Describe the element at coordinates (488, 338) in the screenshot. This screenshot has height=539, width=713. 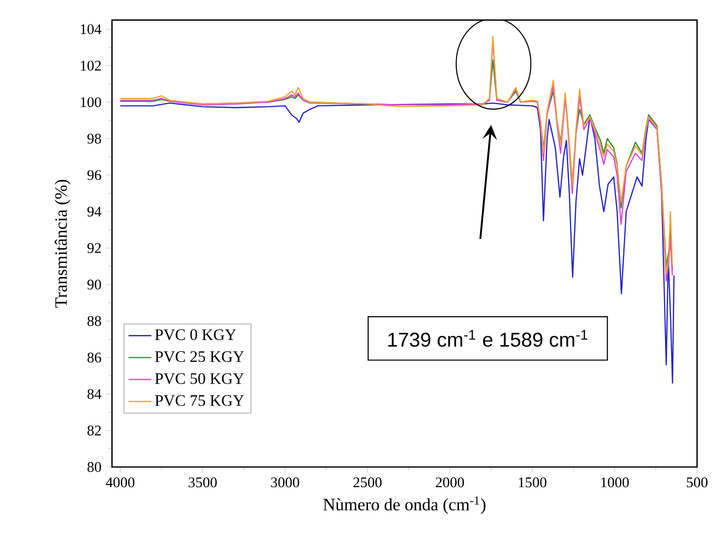
I see `annotation: 1739 cm$^{-1}$ e 1589 cm$^{-1}$` at that location.